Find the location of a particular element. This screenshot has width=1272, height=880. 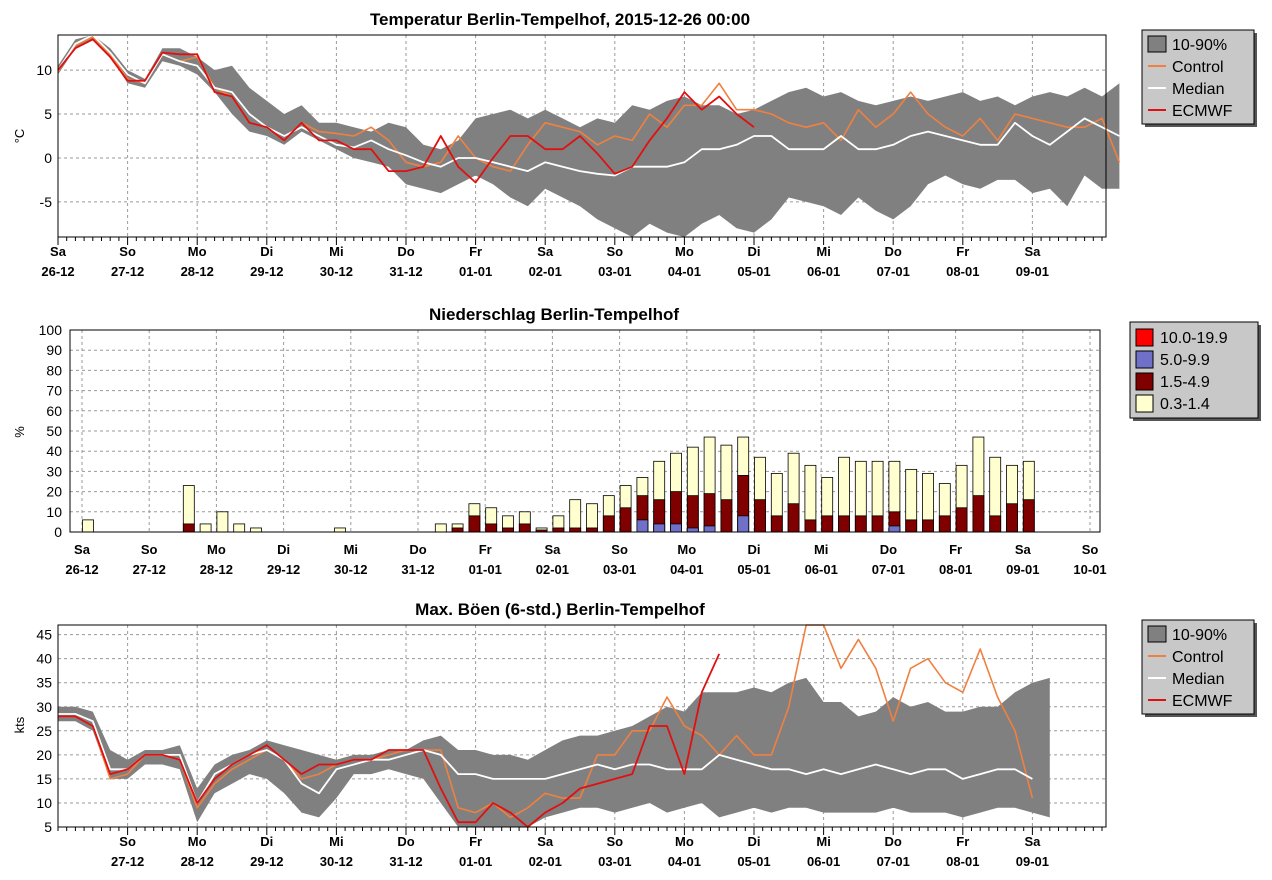

y-tick-label: 90 is located at coordinates (54, 350).